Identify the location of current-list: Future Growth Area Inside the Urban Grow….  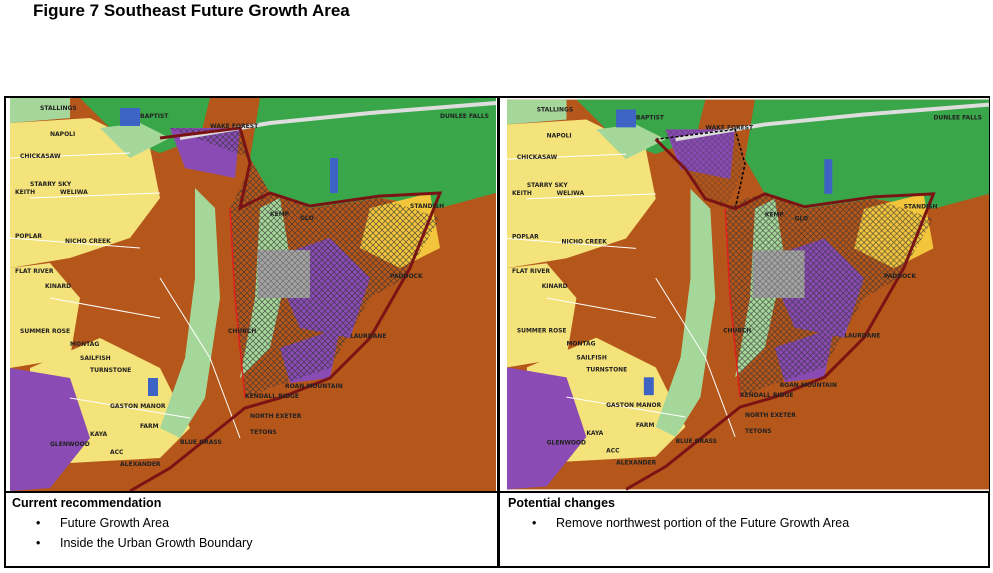
(252, 533).